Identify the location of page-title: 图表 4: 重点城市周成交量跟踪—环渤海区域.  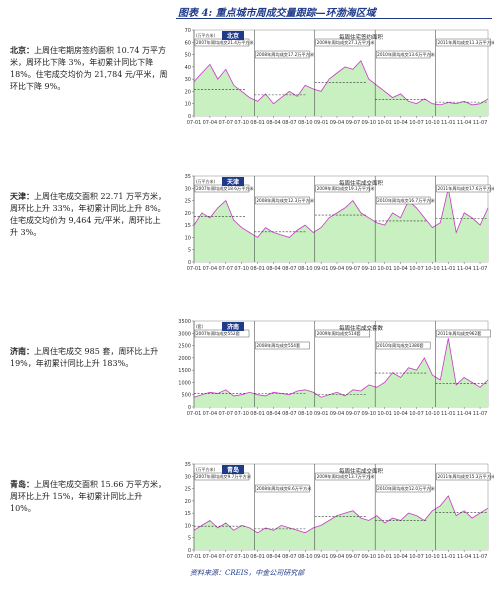
(277, 13).